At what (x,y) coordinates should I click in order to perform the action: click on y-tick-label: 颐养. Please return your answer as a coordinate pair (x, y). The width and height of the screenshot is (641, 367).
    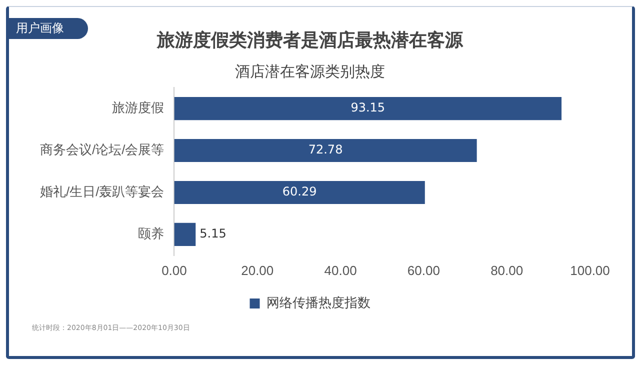
    Looking at the image, I should click on (151, 234).